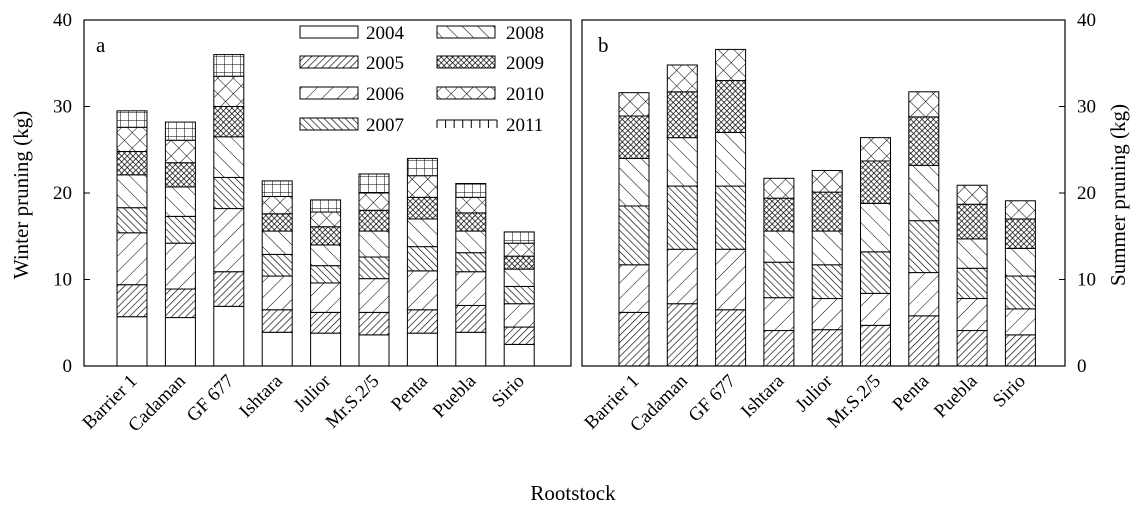 This screenshot has width=1146, height=511. I want to click on legend: 2004 2005 2006 2007 2008 2009 2010 2011, so click(421, 79).